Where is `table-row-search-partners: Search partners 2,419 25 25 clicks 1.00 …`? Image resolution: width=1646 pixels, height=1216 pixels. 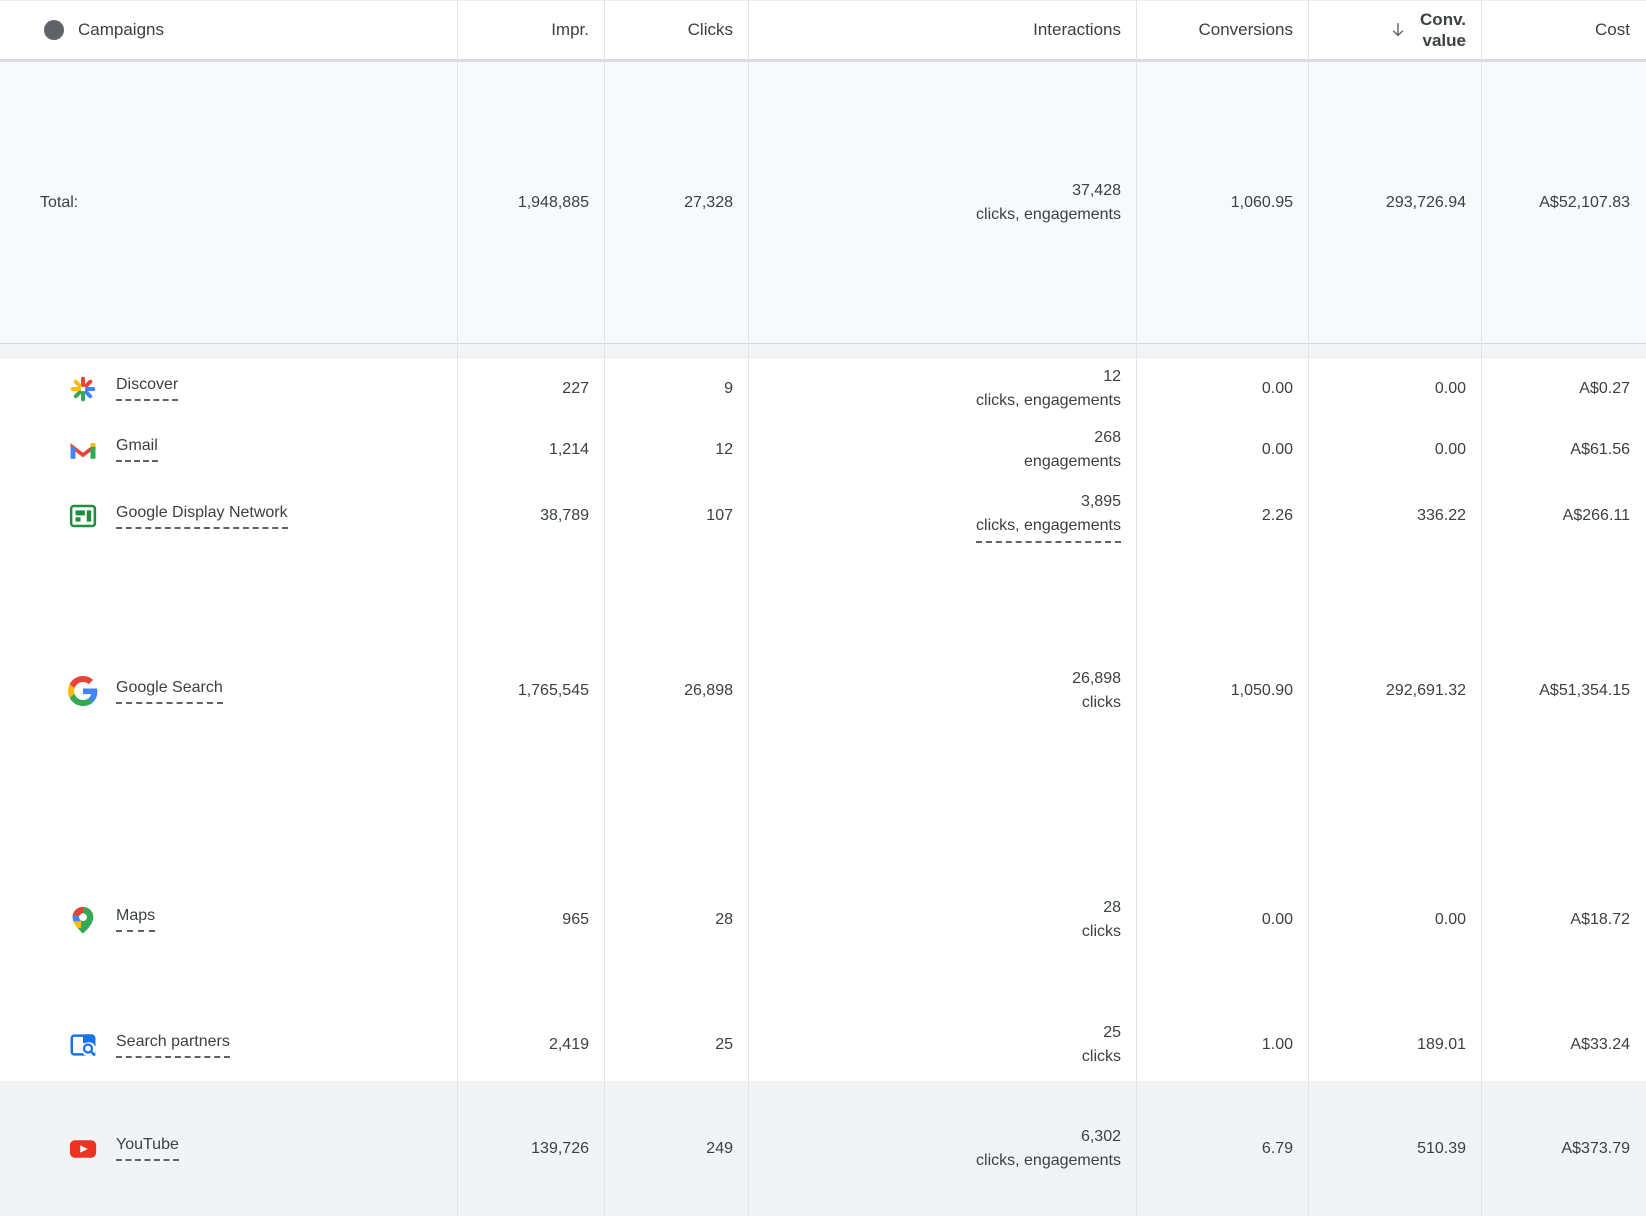 table-row-search-partners: Search partners 2,419 25 25 clicks 1.00 … is located at coordinates (823, 1045).